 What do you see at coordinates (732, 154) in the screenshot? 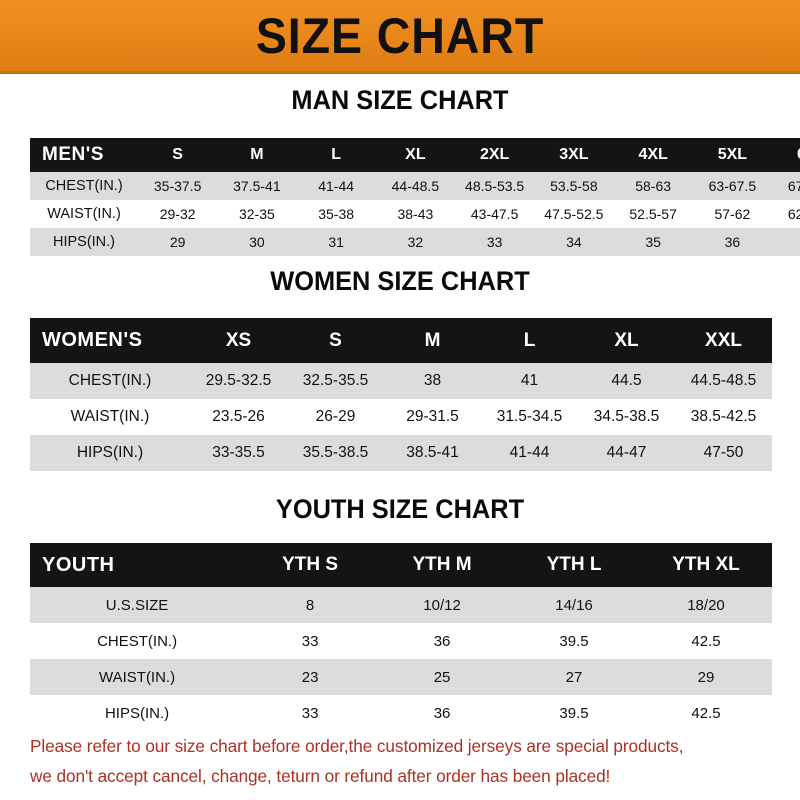
I see `men-col-5xl: 5XL` at bounding box center [732, 154].